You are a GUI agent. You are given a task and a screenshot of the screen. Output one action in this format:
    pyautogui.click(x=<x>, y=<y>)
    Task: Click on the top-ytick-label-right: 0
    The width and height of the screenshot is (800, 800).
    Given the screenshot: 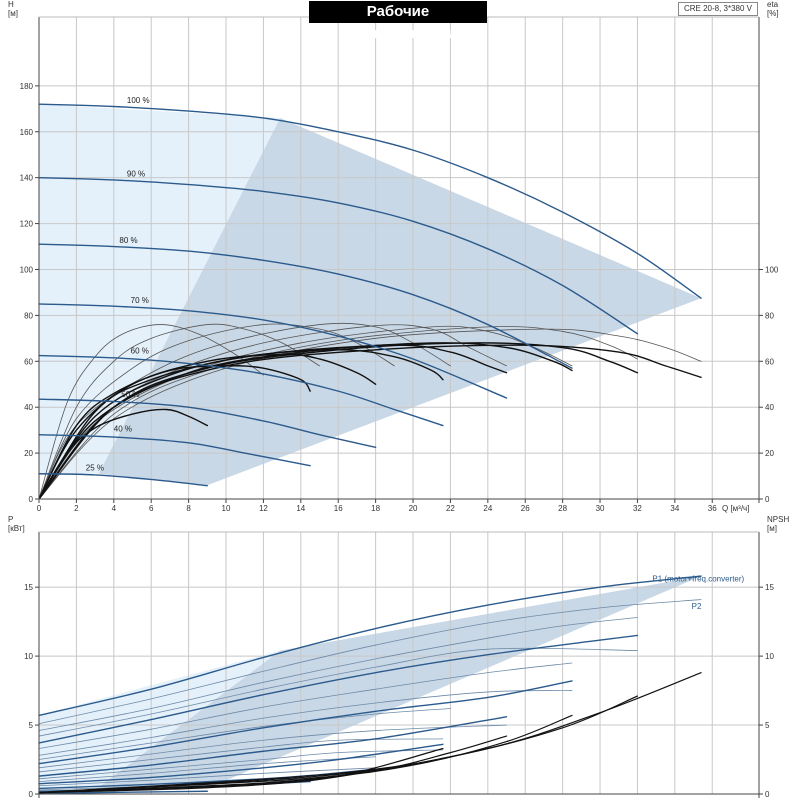 What is the action you would take?
    pyautogui.click(x=767, y=499)
    